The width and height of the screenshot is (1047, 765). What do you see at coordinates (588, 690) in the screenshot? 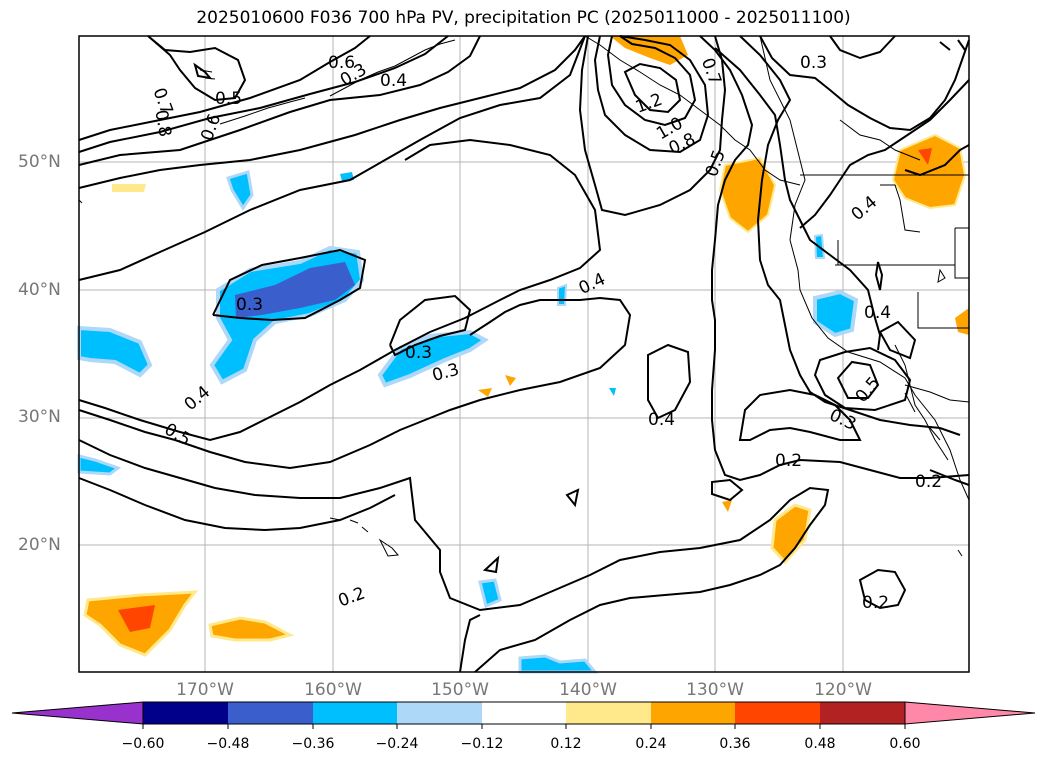
I see `lon-label: 140°W` at bounding box center [588, 690].